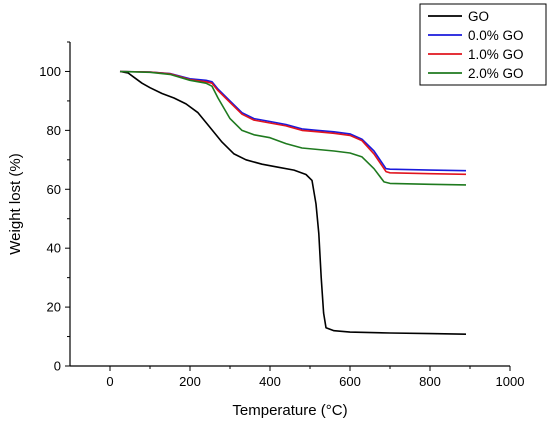 Image resolution: width=550 pixels, height=421 pixels. Describe the element at coordinates (496, 73) in the screenshot. I see `legend-label: 2.0% GO` at that location.